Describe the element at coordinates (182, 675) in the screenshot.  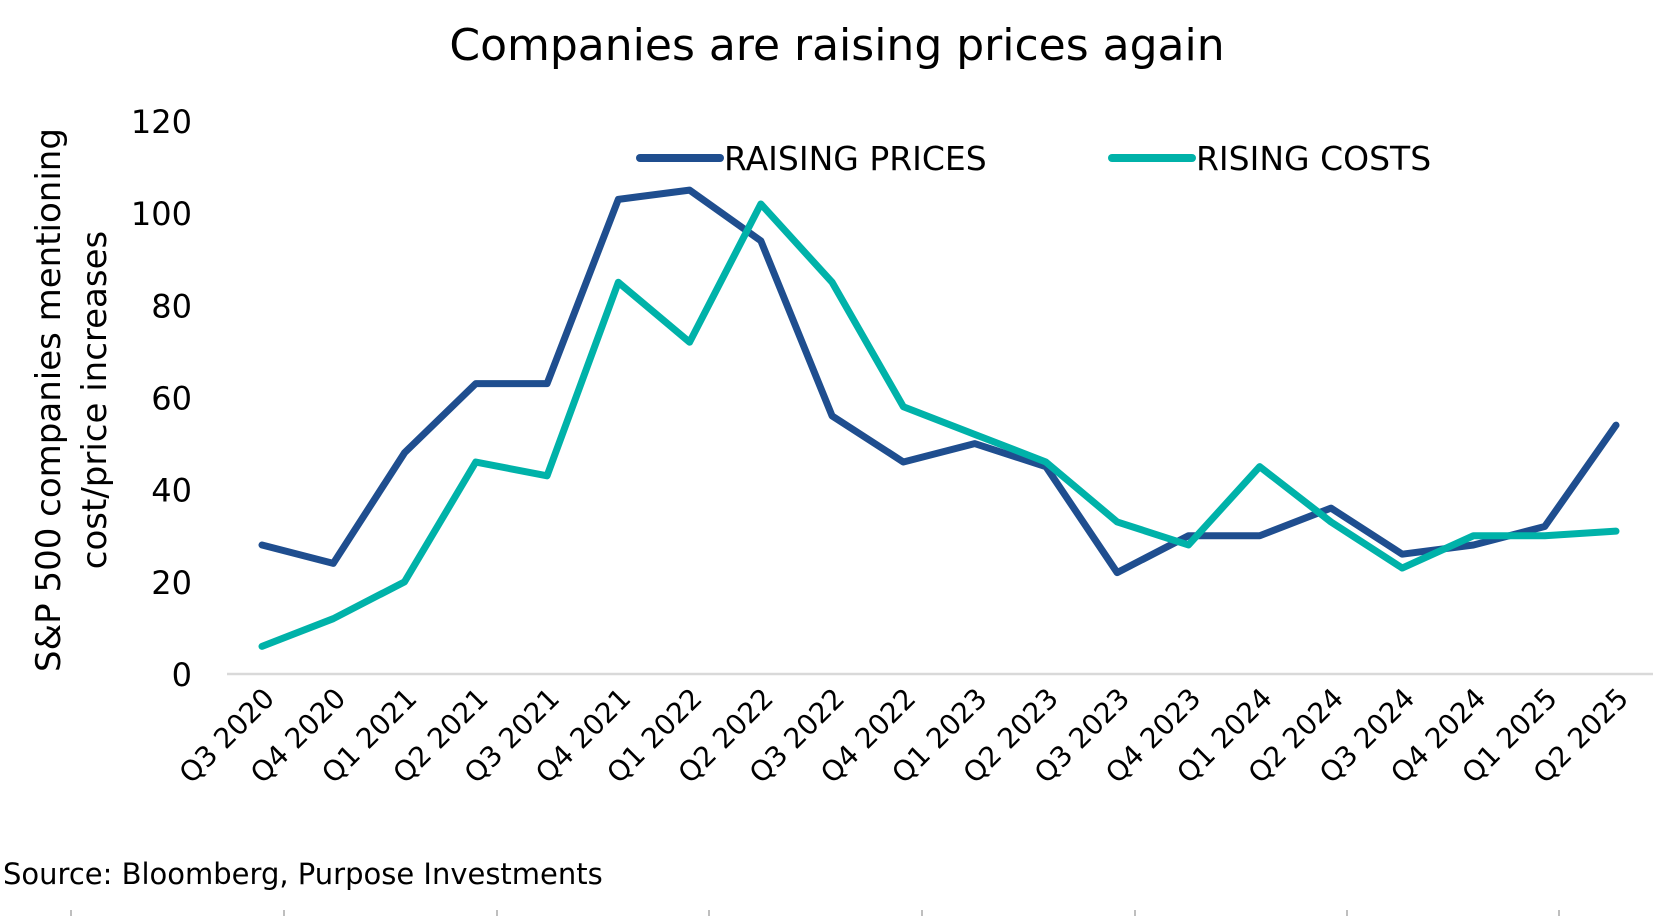
I see `y-tick-label: 0` at that location.